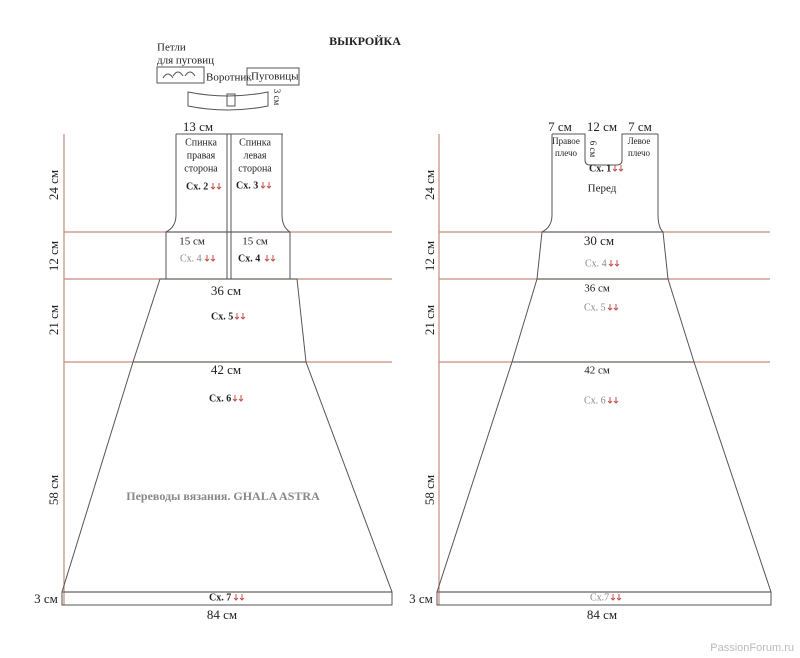  I want to click on scheme: Сх.7, so click(599, 597).